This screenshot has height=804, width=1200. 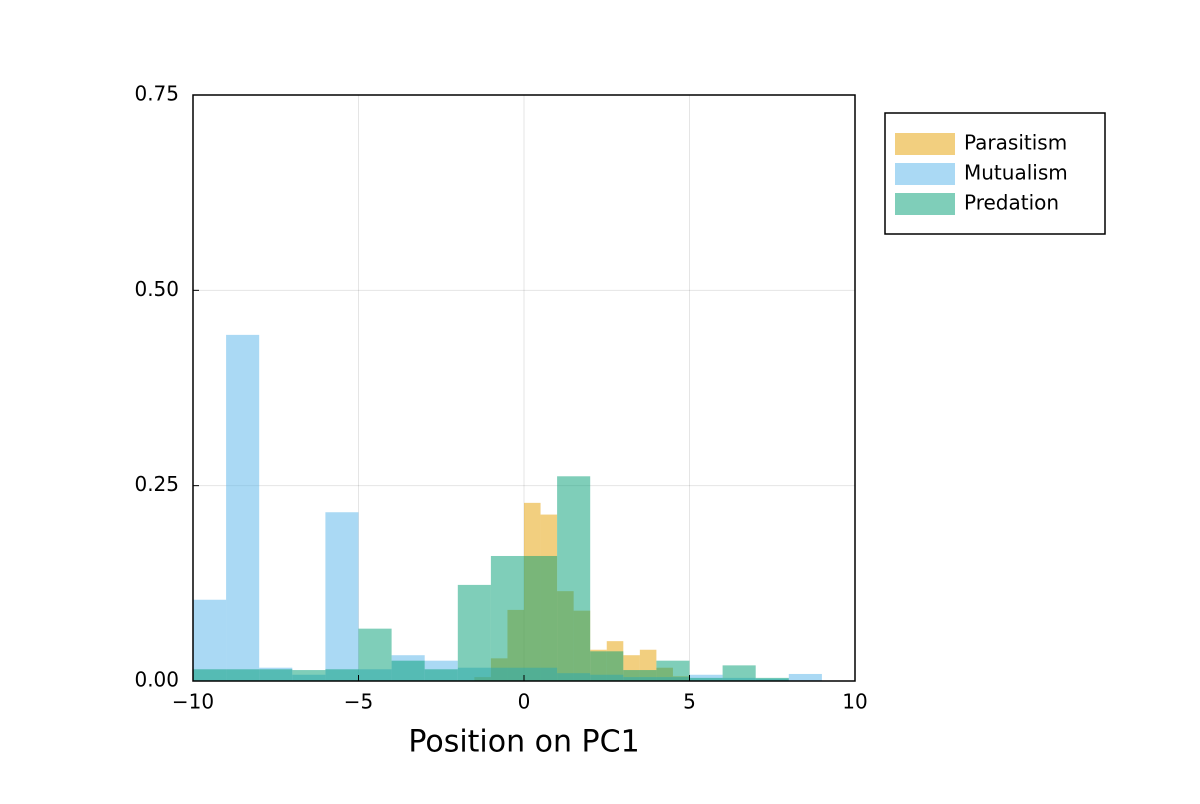 I want to click on legend: Parasitism Mutualism Predation, so click(x=981, y=173).